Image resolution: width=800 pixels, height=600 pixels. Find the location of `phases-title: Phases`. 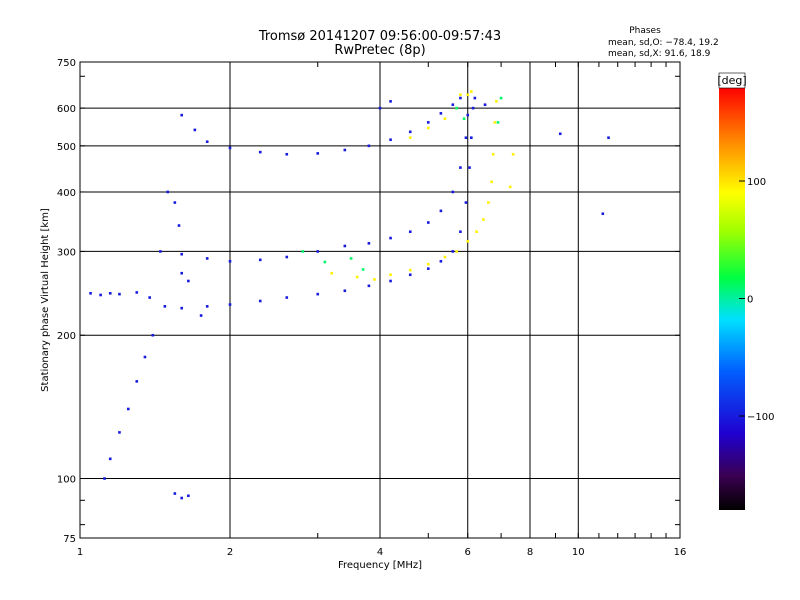

phases-title: Phases is located at coordinates (645, 31).